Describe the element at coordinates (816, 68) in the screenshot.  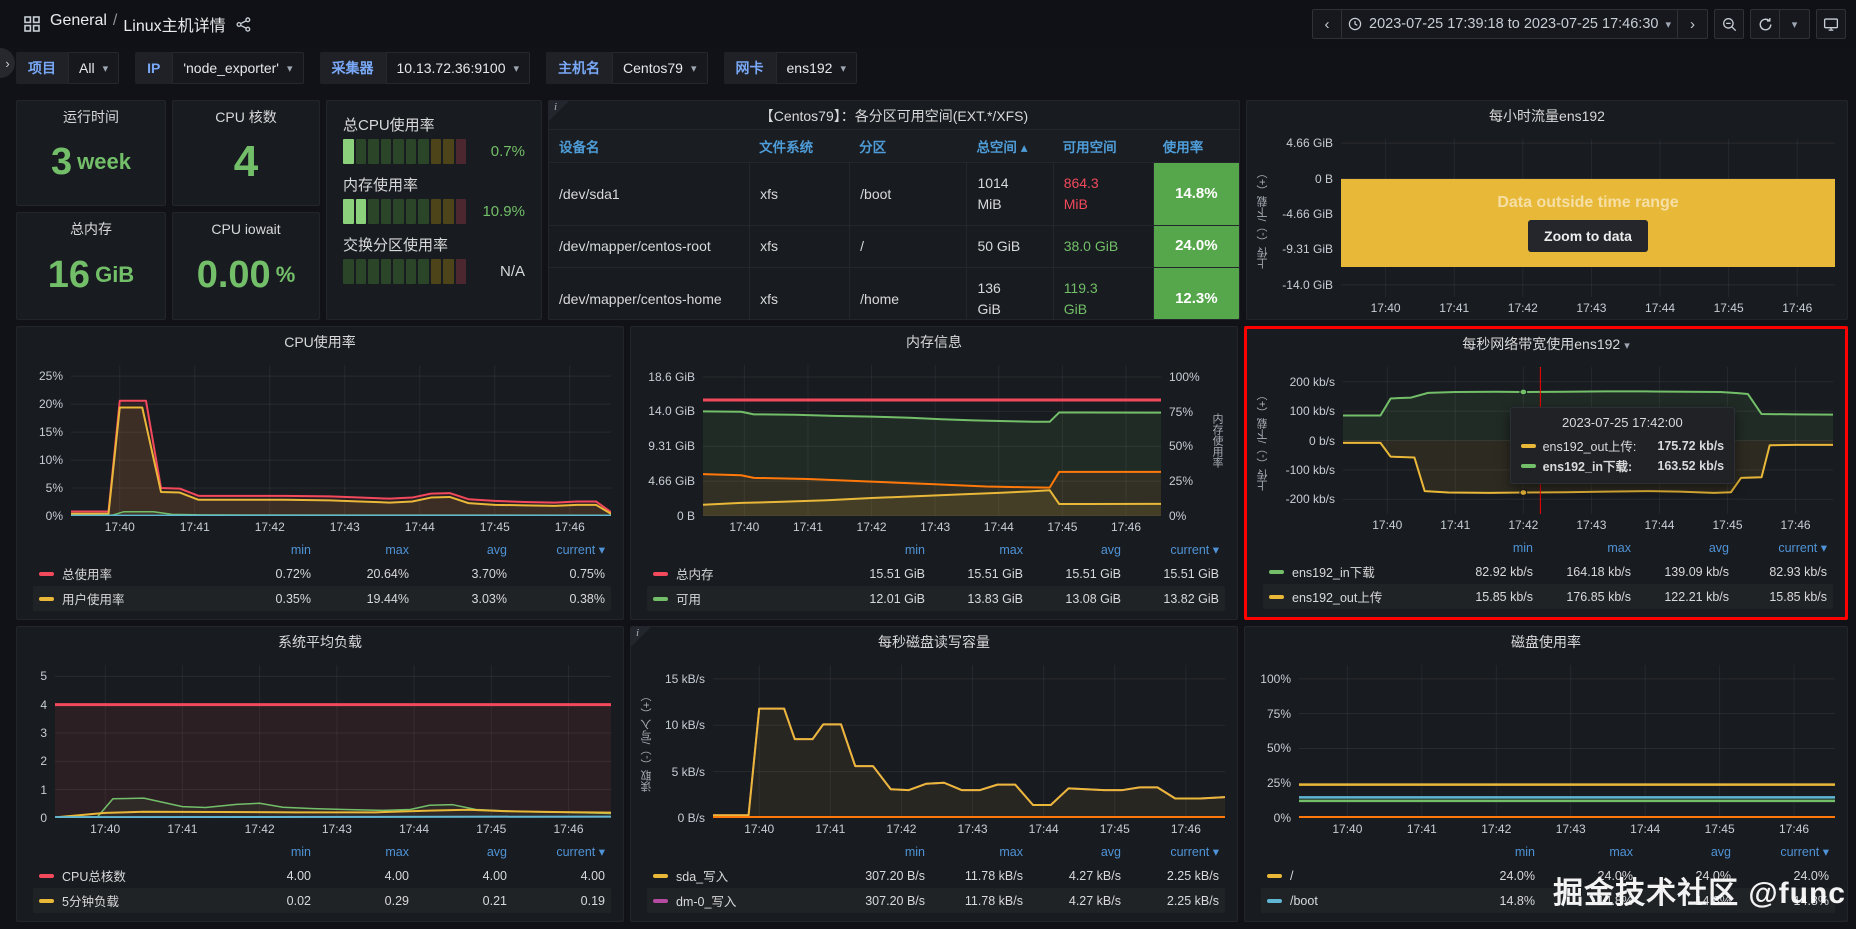
I see `variable-value-dropdown: ens192 ▾` at that location.